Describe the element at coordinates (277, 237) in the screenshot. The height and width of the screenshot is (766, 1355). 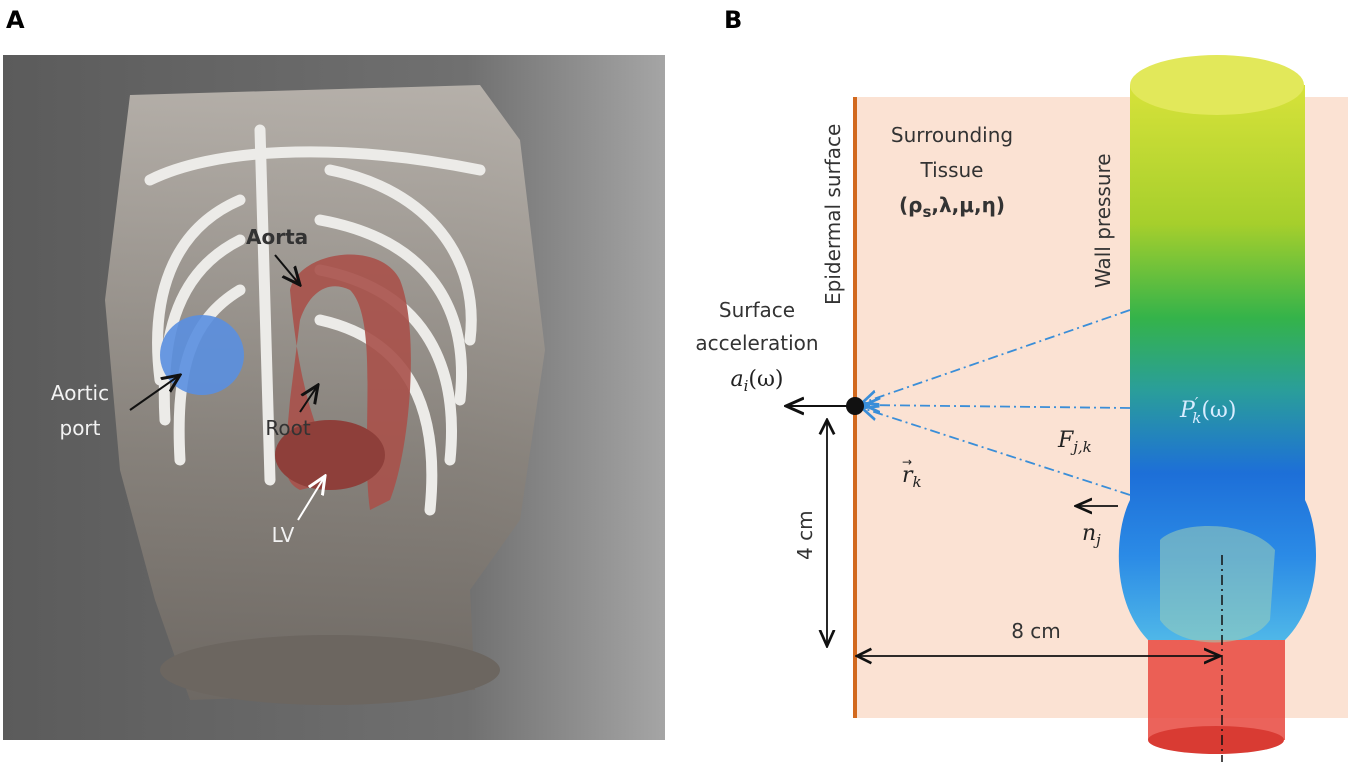
I see `annotation: Aorta` at that location.